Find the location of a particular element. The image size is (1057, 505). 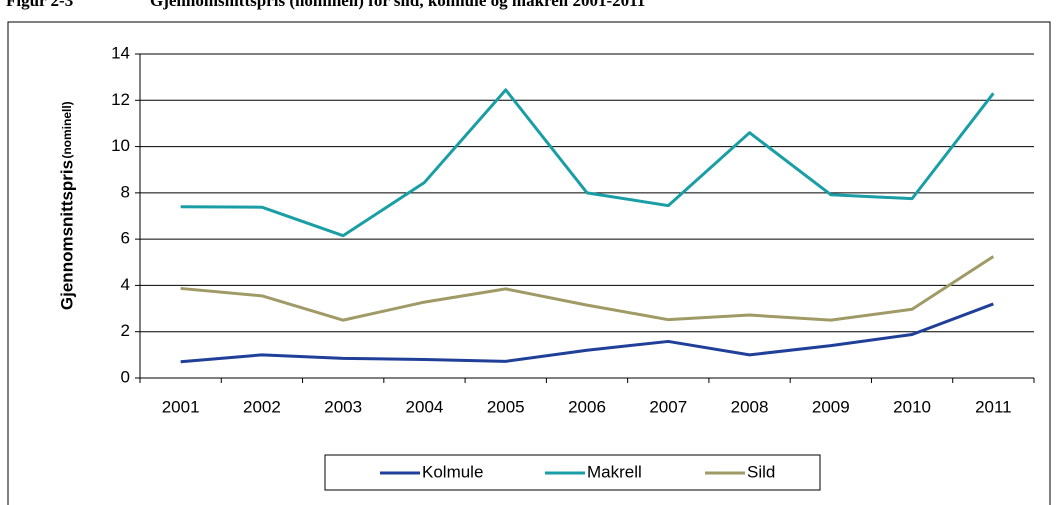

x-tick-label: 2006 is located at coordinates (587, 406).